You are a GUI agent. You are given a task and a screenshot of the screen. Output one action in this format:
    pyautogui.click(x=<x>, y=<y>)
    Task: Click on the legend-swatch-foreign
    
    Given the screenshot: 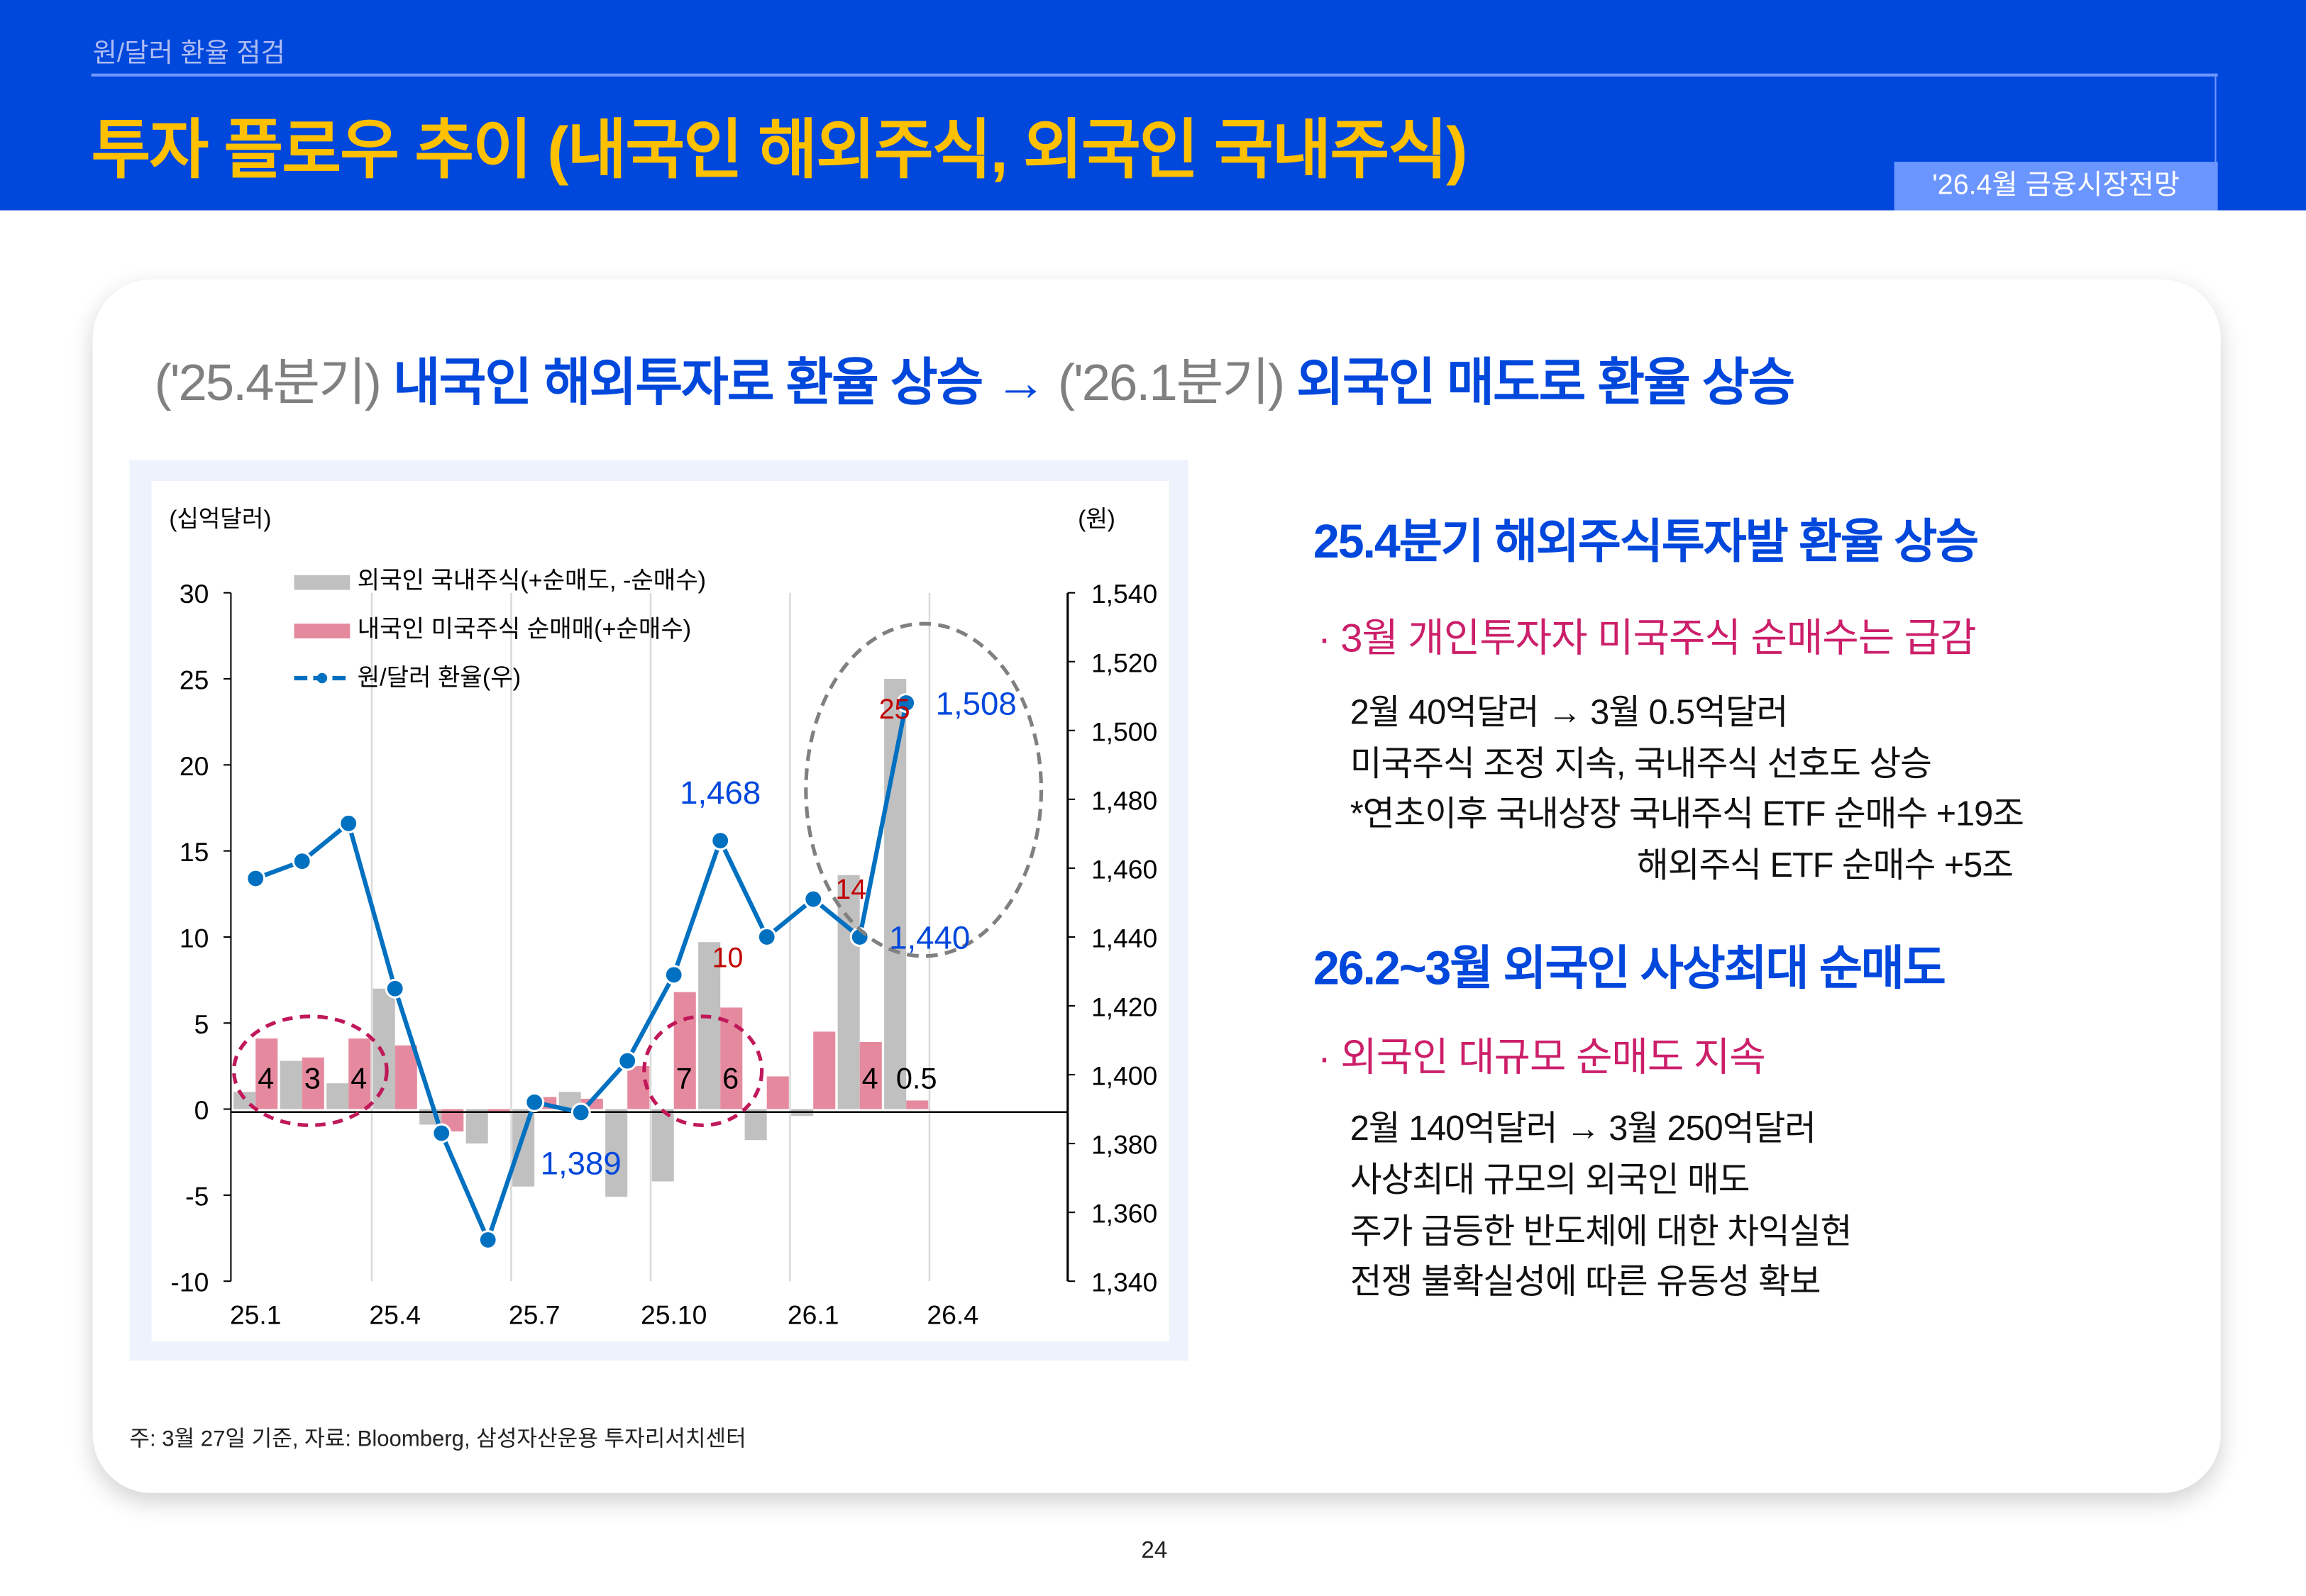 What is the action you would take?
    pyautogui.click(x=322, y=582)
    